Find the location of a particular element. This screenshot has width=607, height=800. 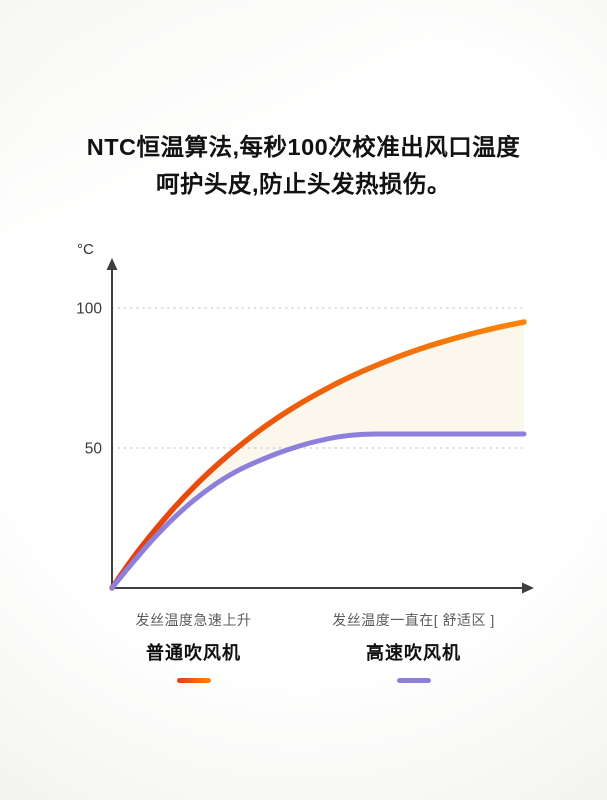

page-title: NTC恒温算法,每秒100次校准出风口温度 呵护头皮,防止头发热损伤。 is located at coordinates (303, 166).